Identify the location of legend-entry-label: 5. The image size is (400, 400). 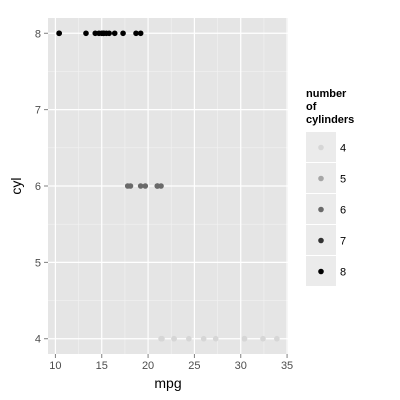
(343, 180).